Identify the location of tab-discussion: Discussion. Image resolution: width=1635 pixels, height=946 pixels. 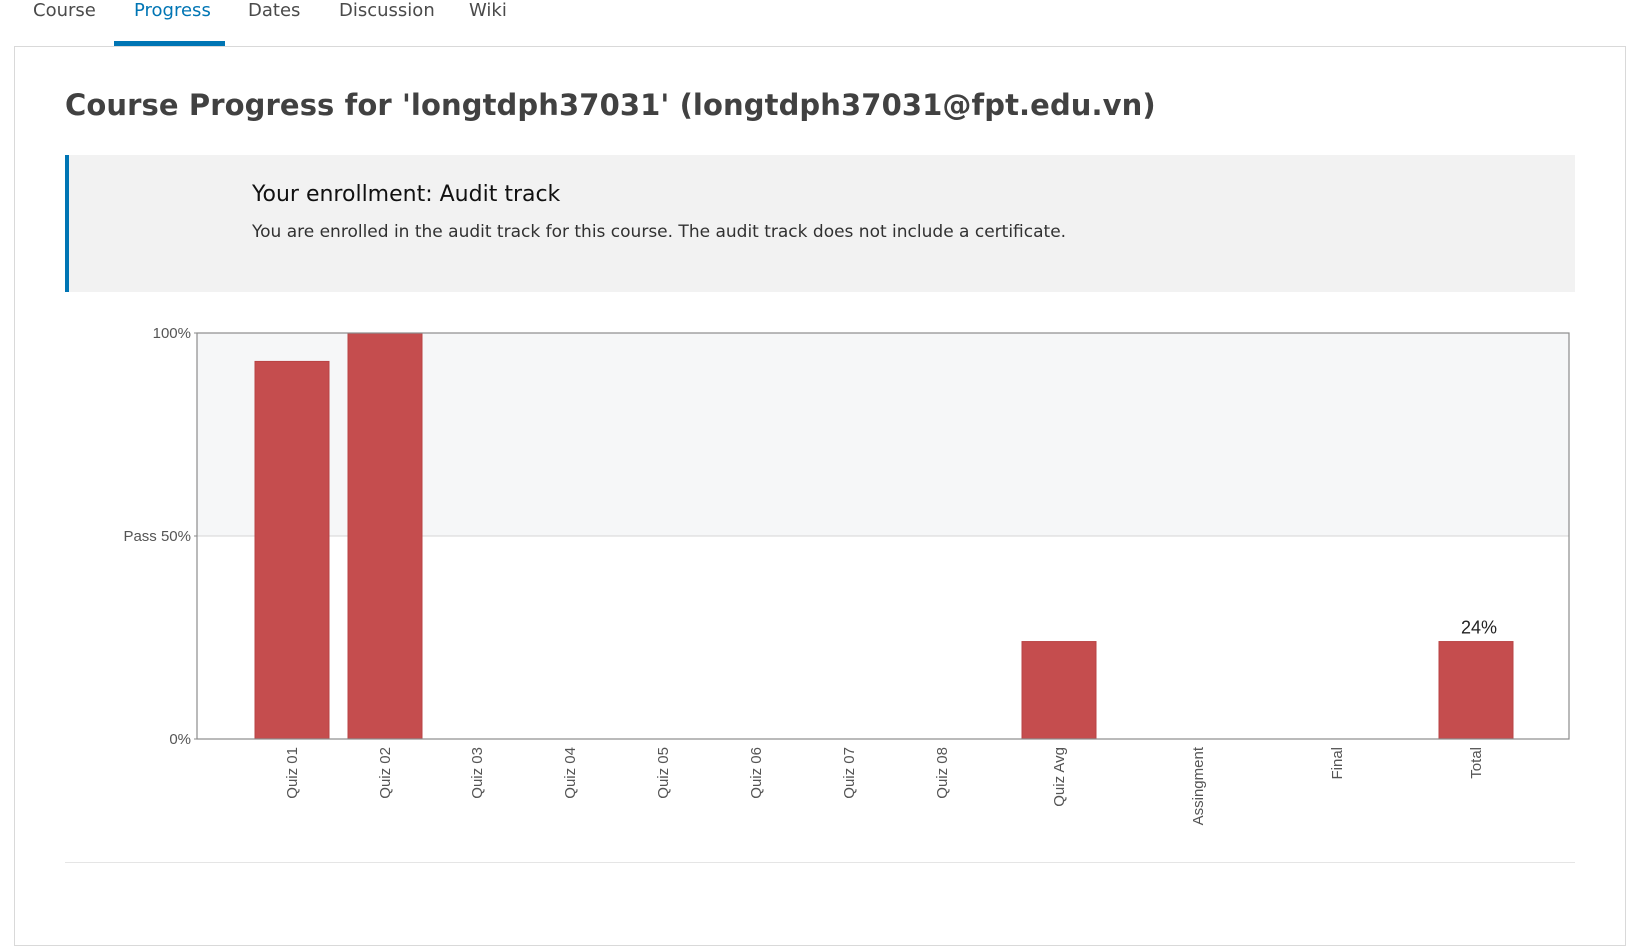
(387, 10).